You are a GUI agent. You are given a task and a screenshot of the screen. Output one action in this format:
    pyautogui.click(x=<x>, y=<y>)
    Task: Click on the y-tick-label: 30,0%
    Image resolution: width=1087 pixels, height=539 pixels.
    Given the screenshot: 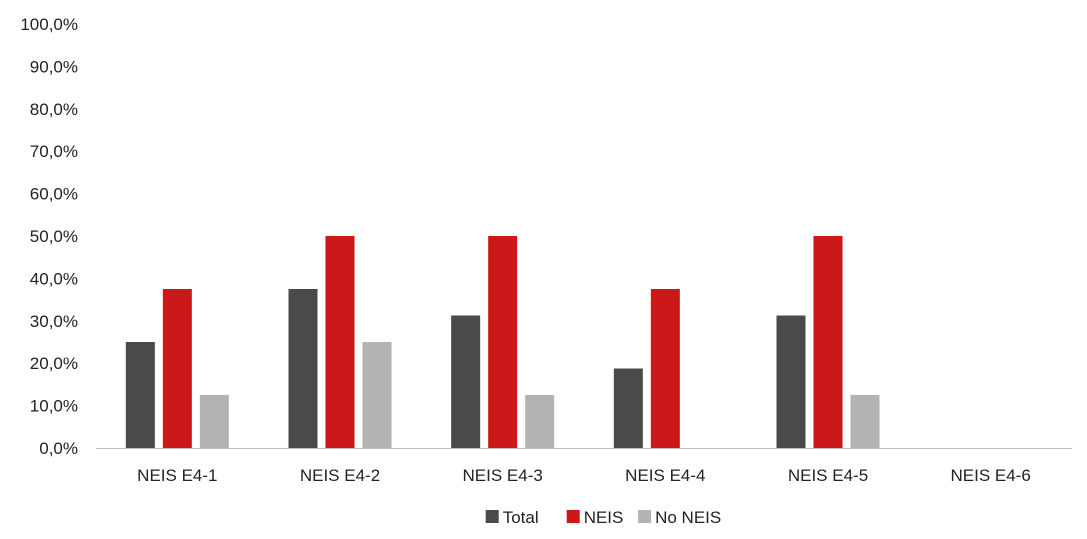 What is the action you would take?
    pyautogui.click(x=54, y=321)
    